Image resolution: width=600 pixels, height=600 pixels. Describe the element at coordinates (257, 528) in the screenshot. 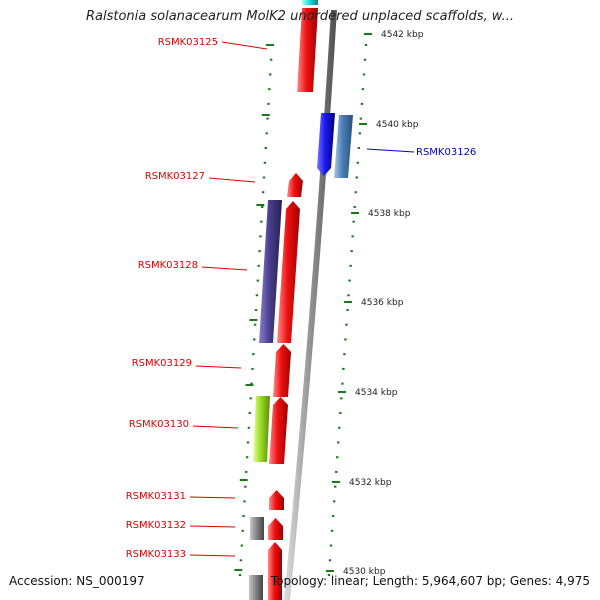

I see `gene-rsmk03132-gray` at that location.